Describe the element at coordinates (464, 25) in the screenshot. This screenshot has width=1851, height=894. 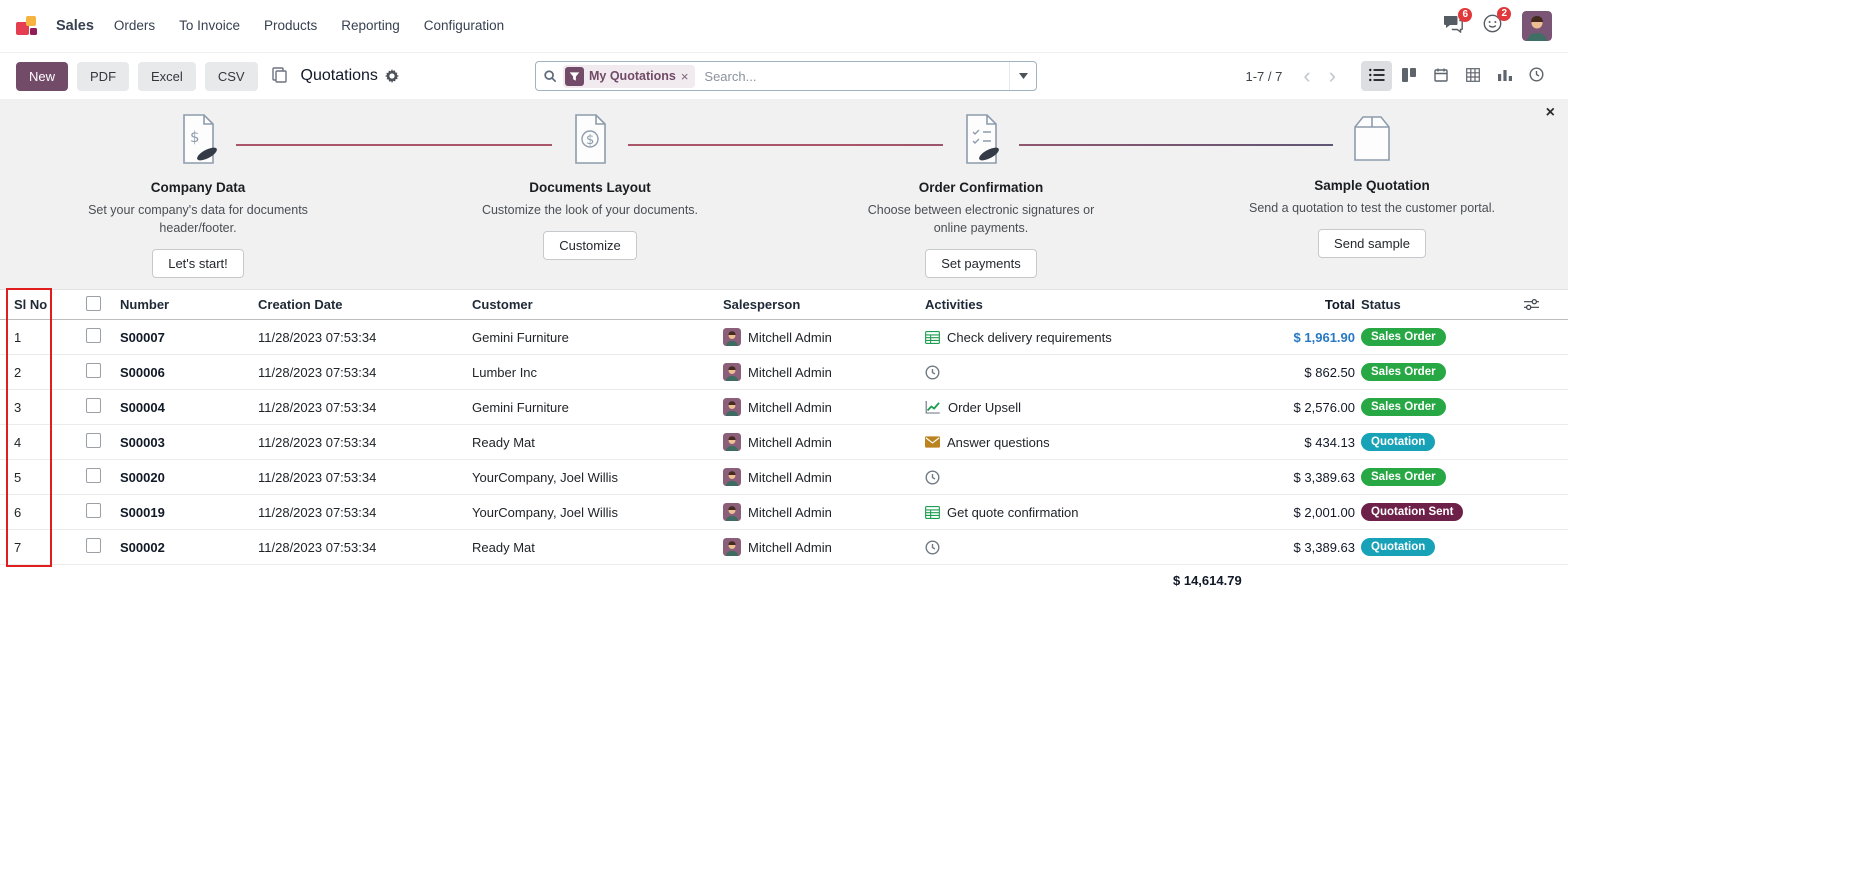
I see `menu-configuration: Configuration` at that location.